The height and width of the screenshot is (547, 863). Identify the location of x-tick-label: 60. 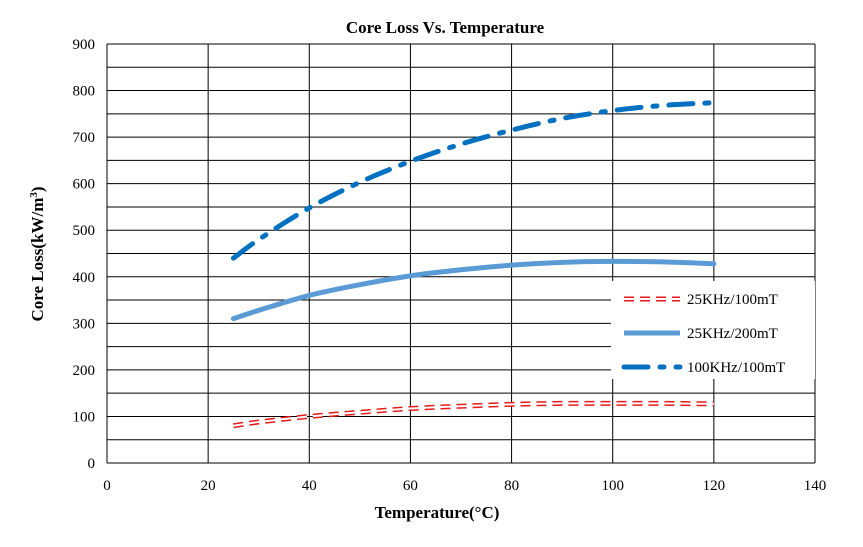
(410, 486).